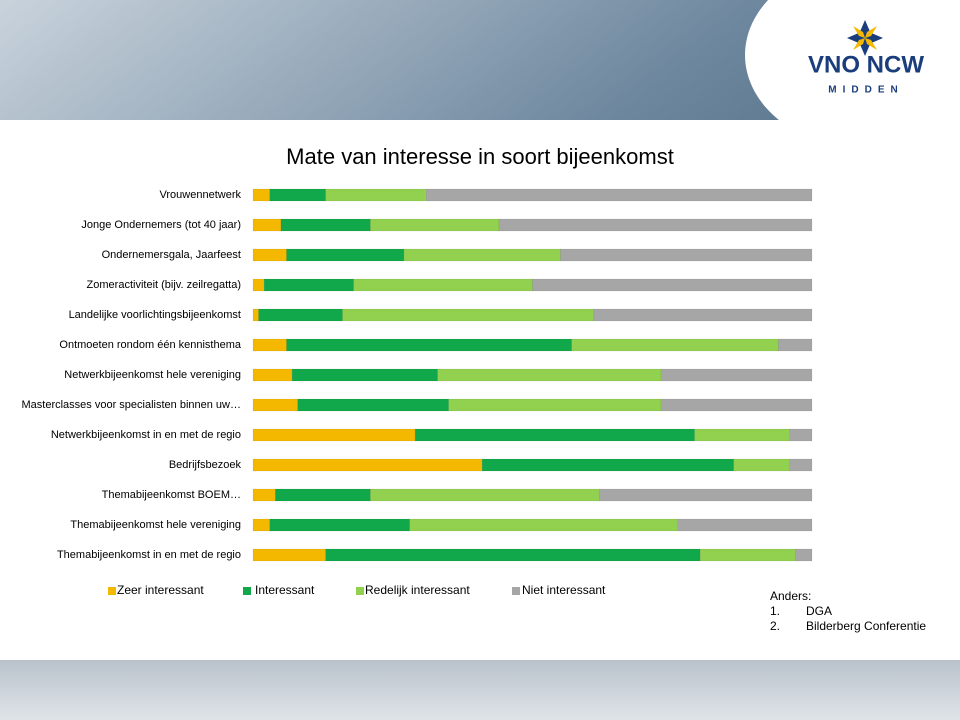 The height and width of the screenshot is (720, 960). I want to click on logo-backdrop, so click(852, 75).